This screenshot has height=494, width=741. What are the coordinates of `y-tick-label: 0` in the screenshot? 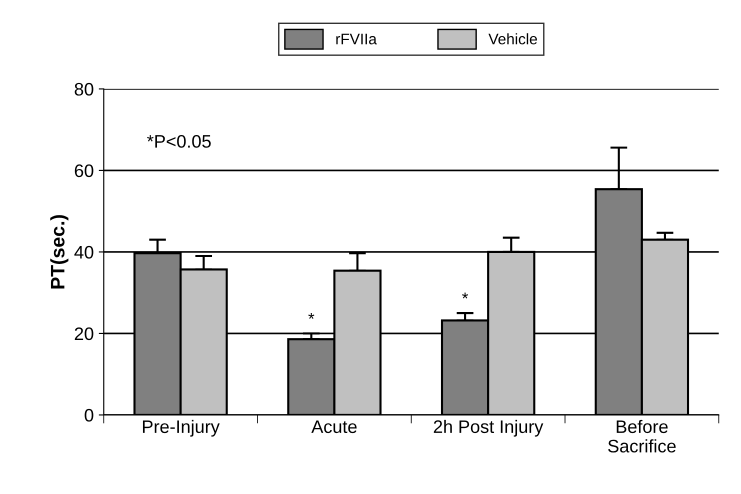 It's located at (89, 415).